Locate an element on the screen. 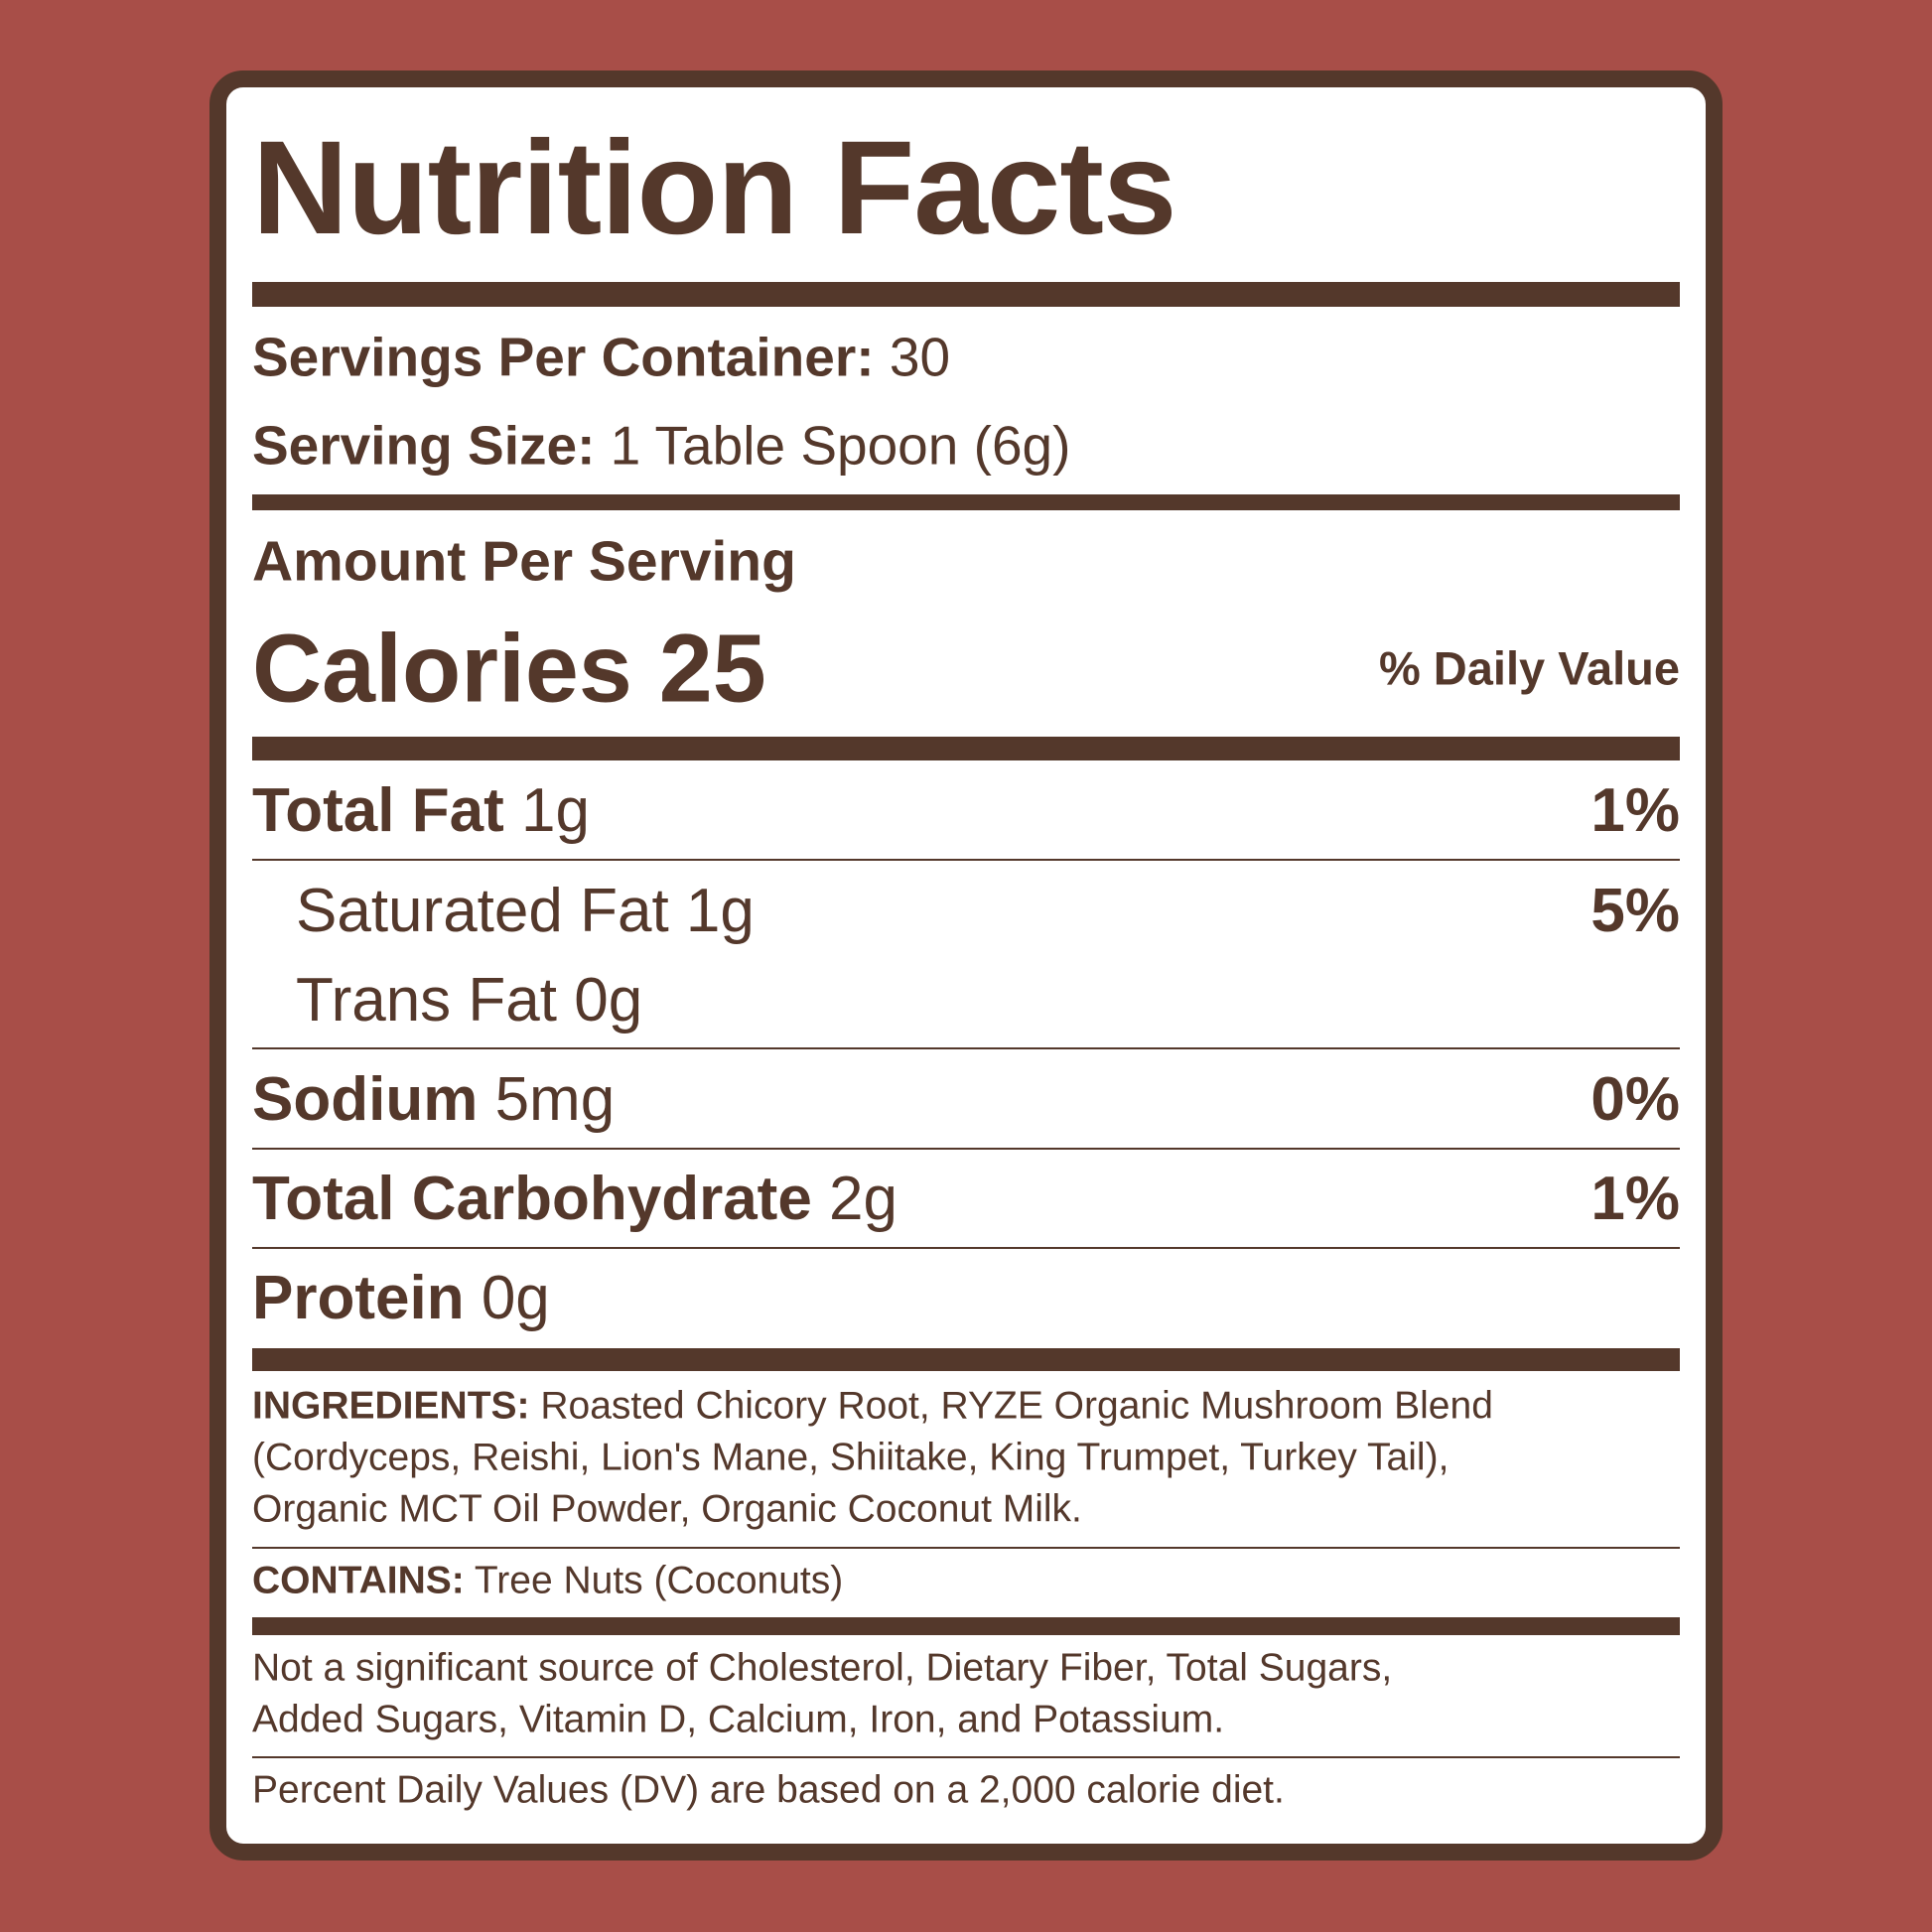 This screenshot has height=1932, width=1932. amount-per-serving: Amount Per Serving is located at coordinates (524, 561).